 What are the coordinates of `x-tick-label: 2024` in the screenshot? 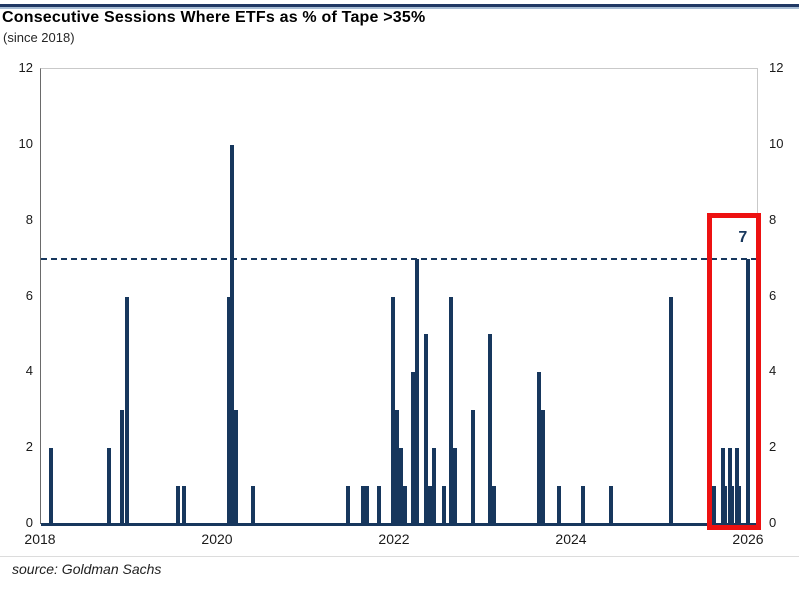 It's located at (571, 539).